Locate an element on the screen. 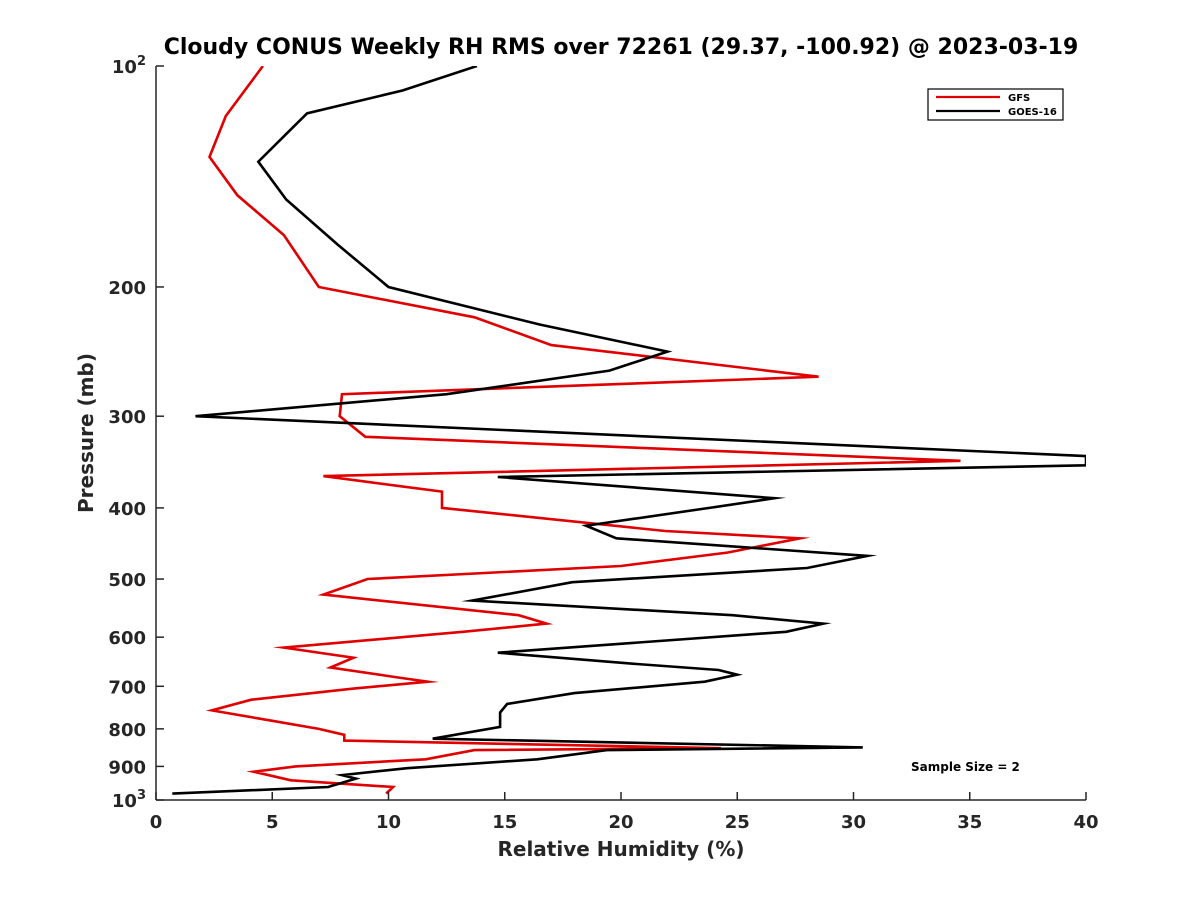 Image resolution: width=1200 pixels, height=900 pixels. y-tick-label-base: 700 is located at coordinates (127, 687).